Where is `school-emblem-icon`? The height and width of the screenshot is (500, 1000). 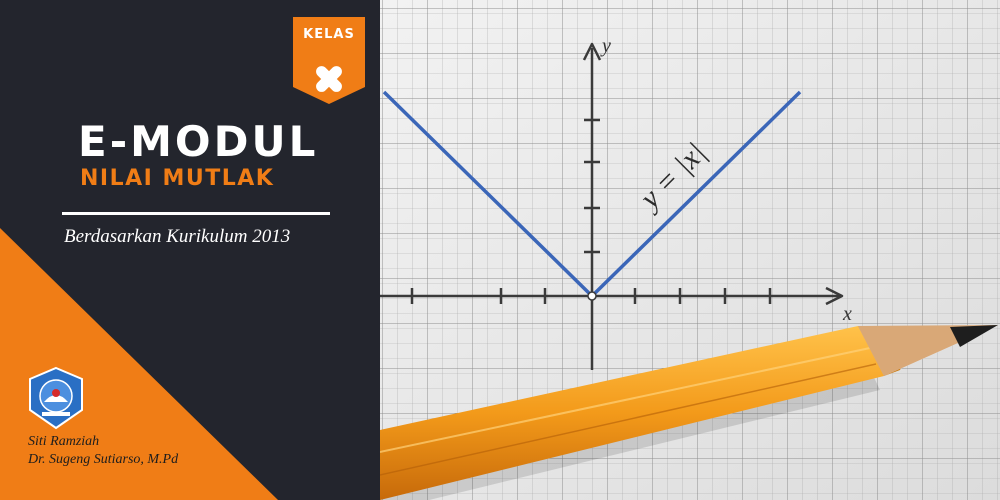
school-emblem-icon is located at coordinates (56, 398).